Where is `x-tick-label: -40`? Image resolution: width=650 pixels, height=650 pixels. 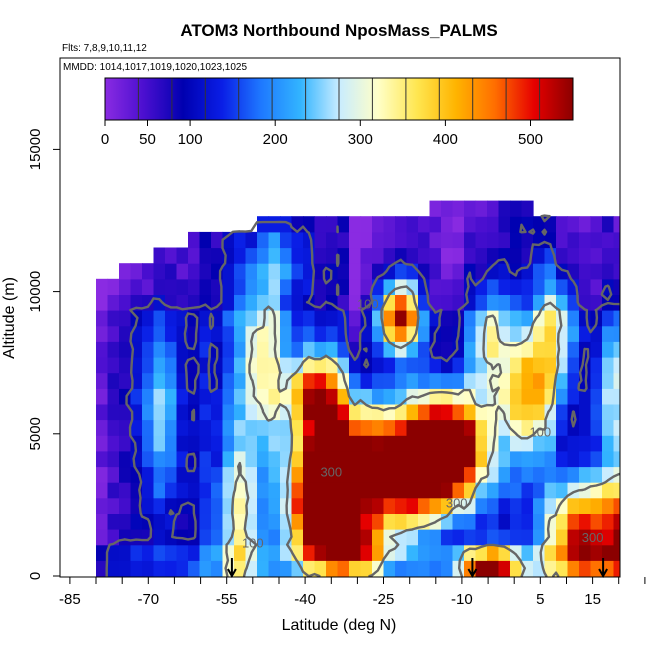
x-tick-label: -40 is located at coordinates (305, 599).